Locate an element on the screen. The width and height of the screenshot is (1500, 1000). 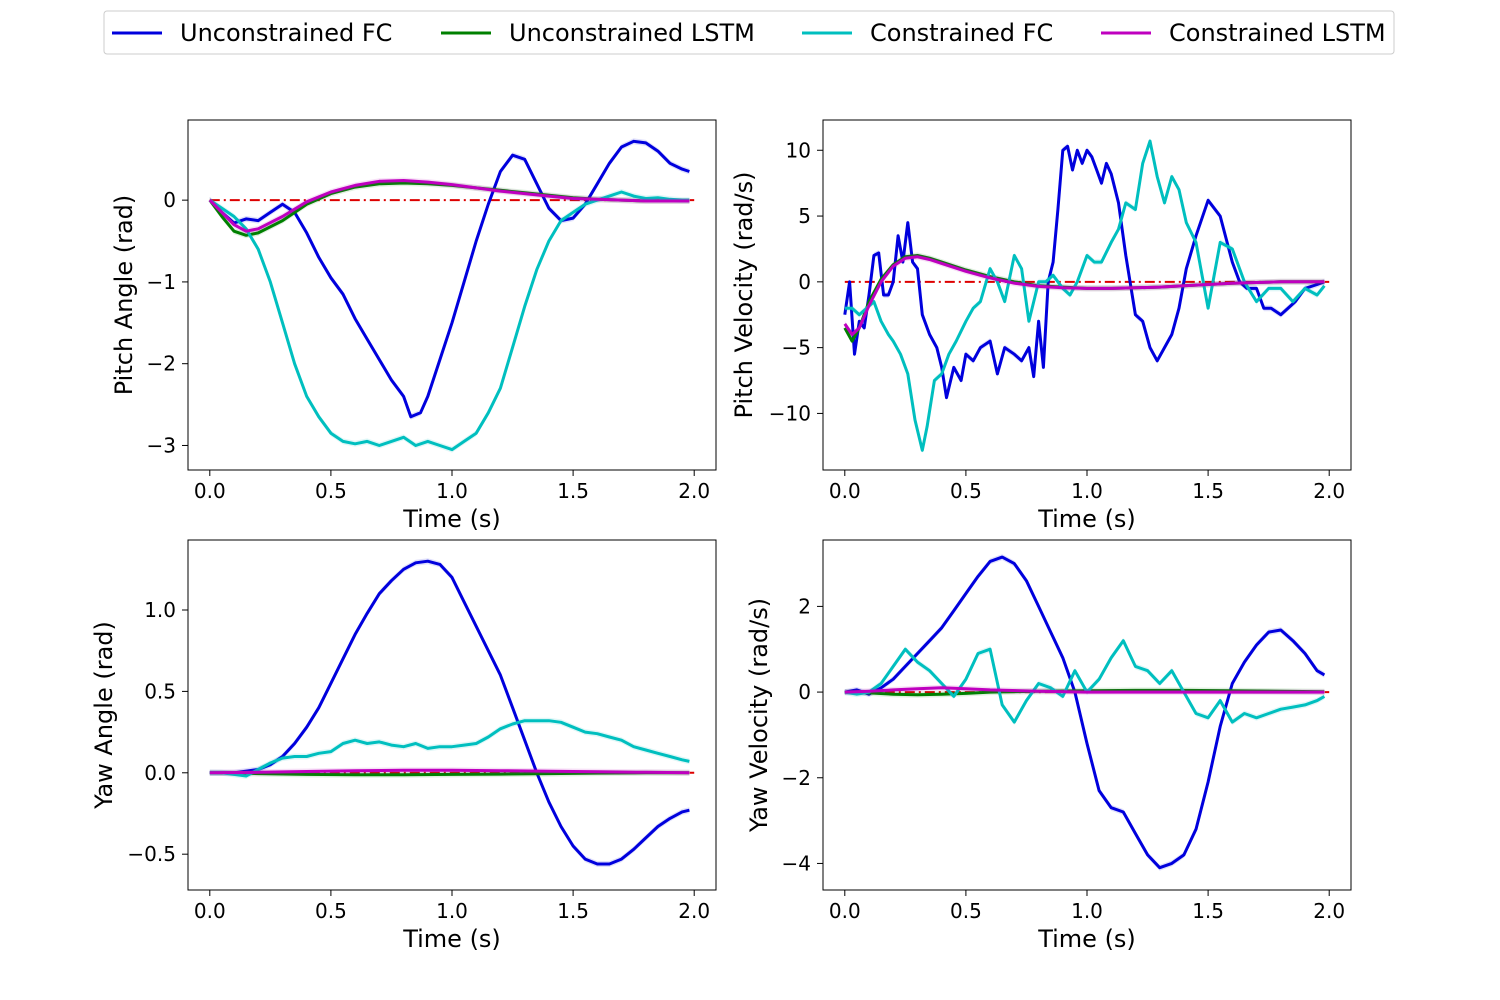
y-axis-label: Pitch Angle (rad) is located at coordinates (124, 295).